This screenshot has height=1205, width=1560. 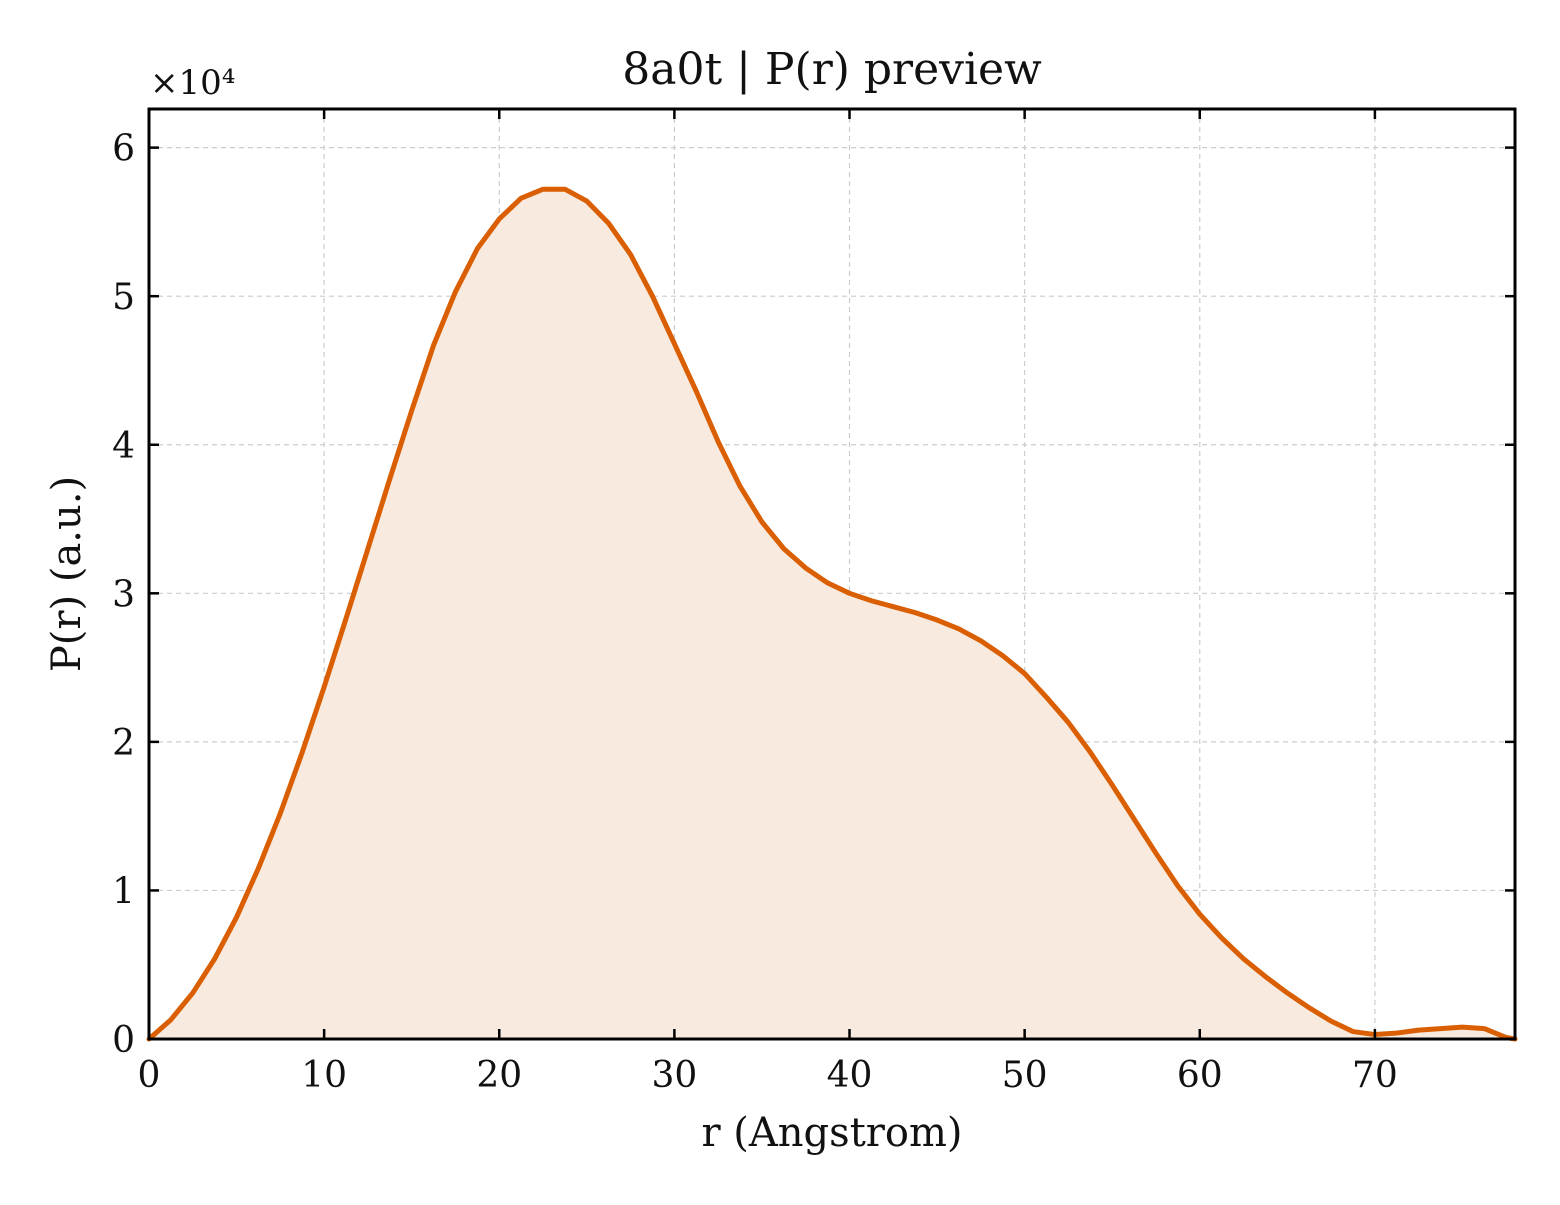 What do you see at coordinates (324, 1075) in the screenshot?
I see `x-tick-label: 10` at bounding box center [324, 1075].